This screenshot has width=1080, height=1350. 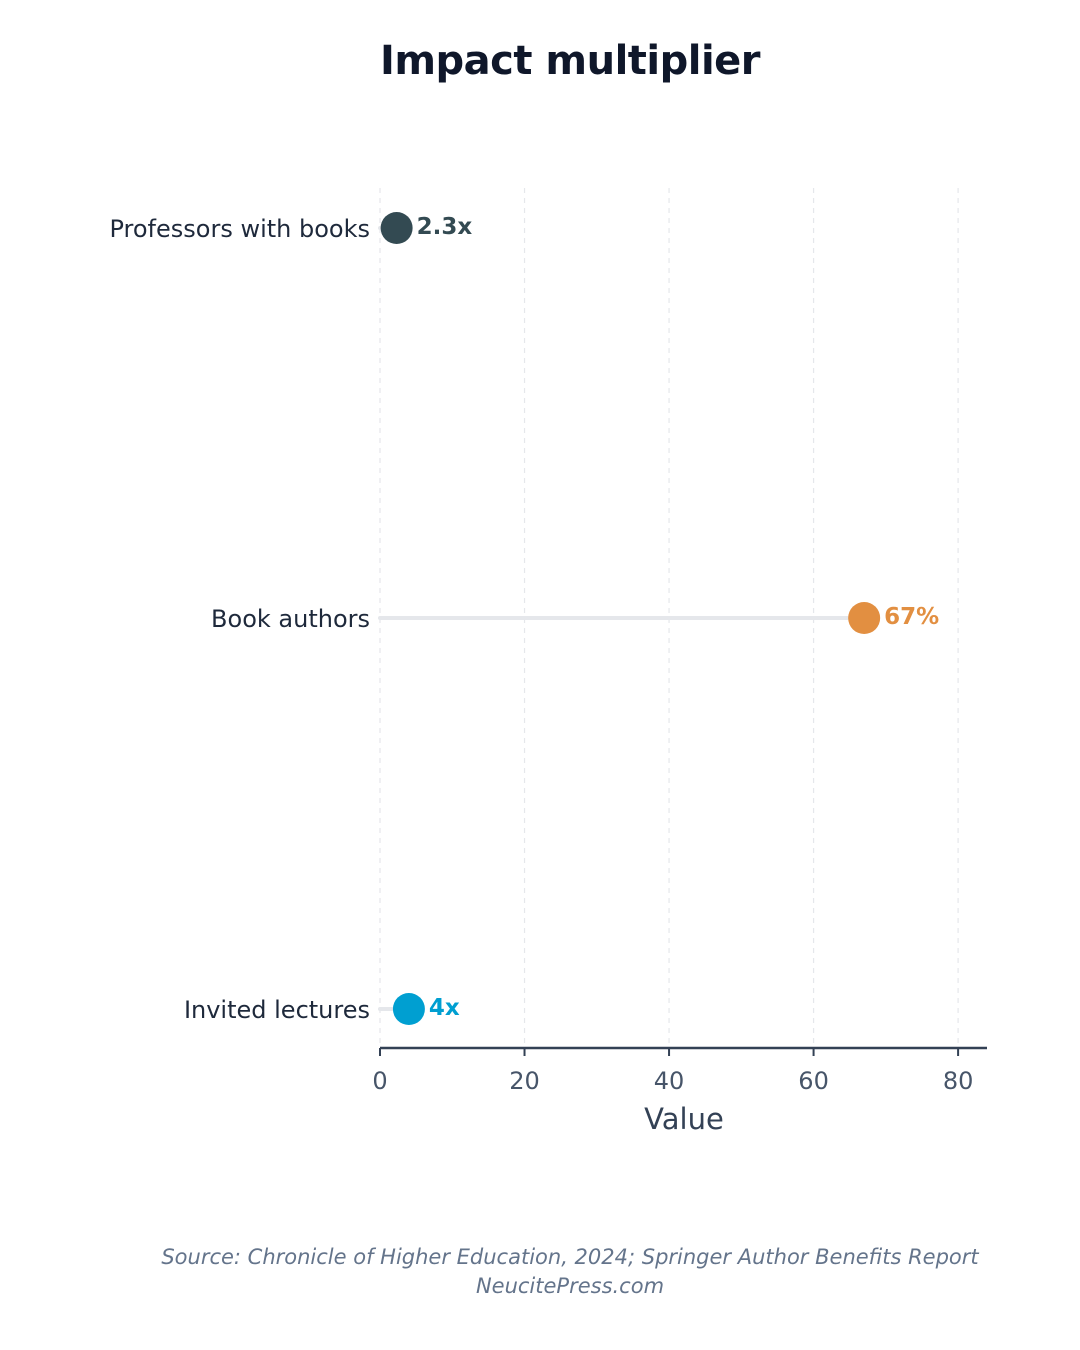 I want to click on x-tick-label: 80, so click(x=958, y=1081).